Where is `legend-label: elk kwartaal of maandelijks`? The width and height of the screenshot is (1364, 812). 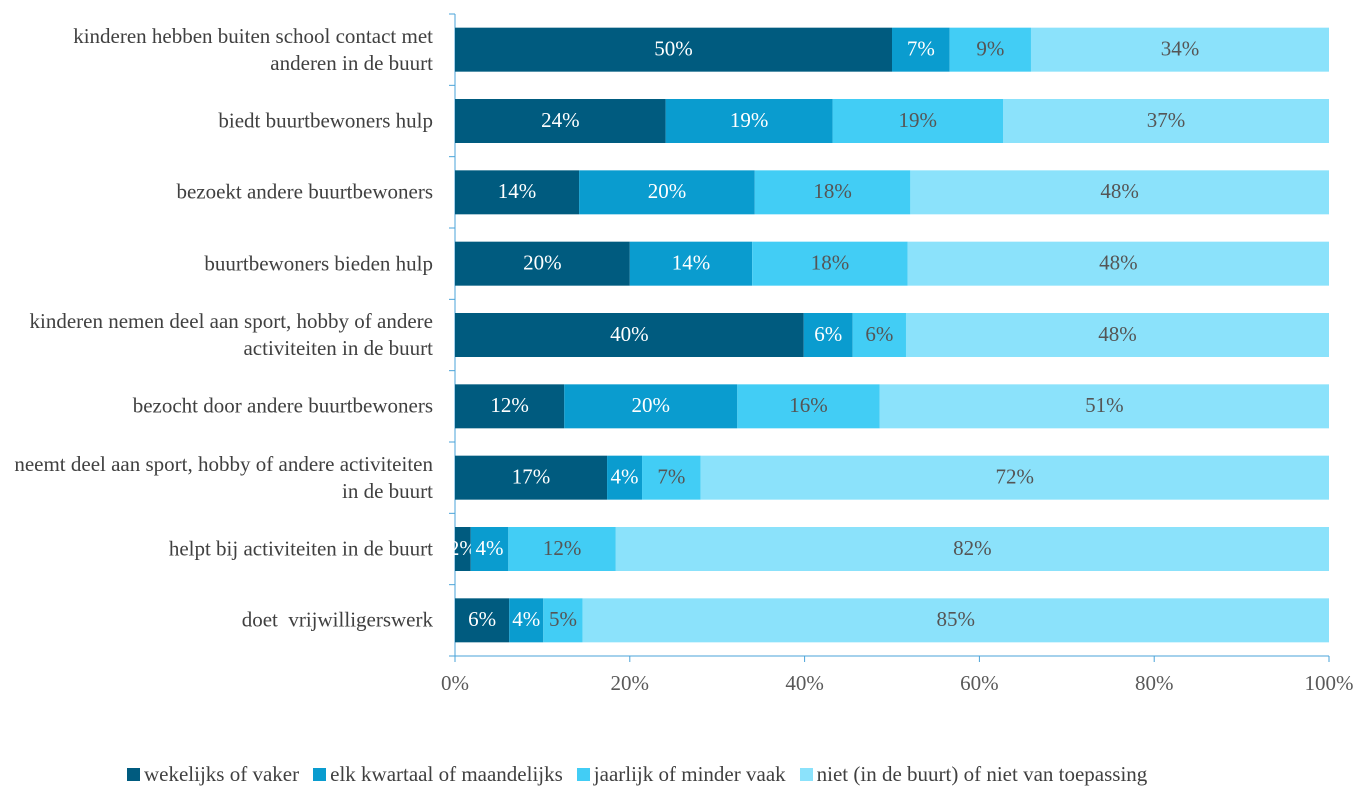 legend-label: elk kwartaal of maandelijks is located at coordinates (446, 774).